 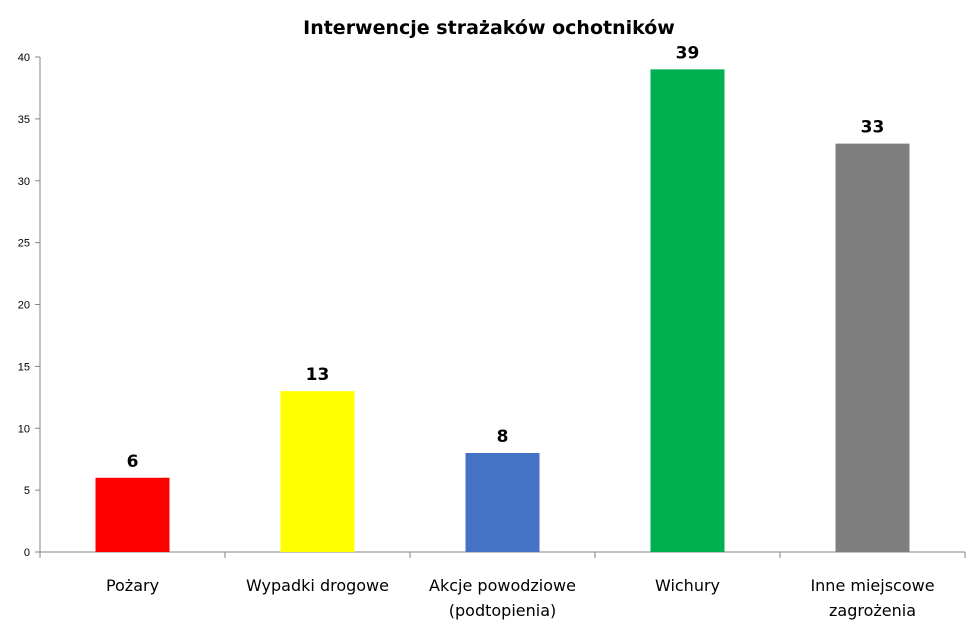 I want to click on y-tick-label: 40, so click(x=24, y=58).